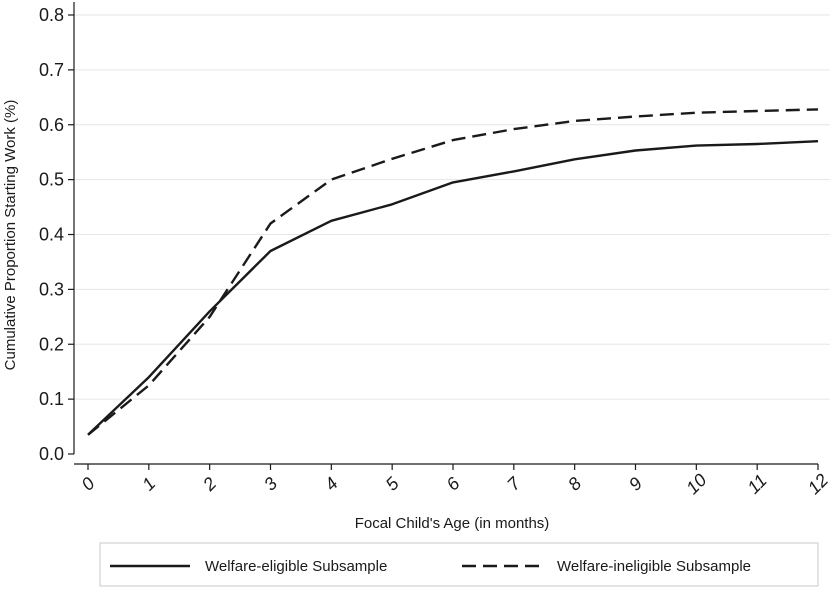 Image resolution: width=833 pixels, height=589 pixels. Describe the element at coordinates (51, 125) in the screenshot. I see `y-tick-label: 0.6` at that location.